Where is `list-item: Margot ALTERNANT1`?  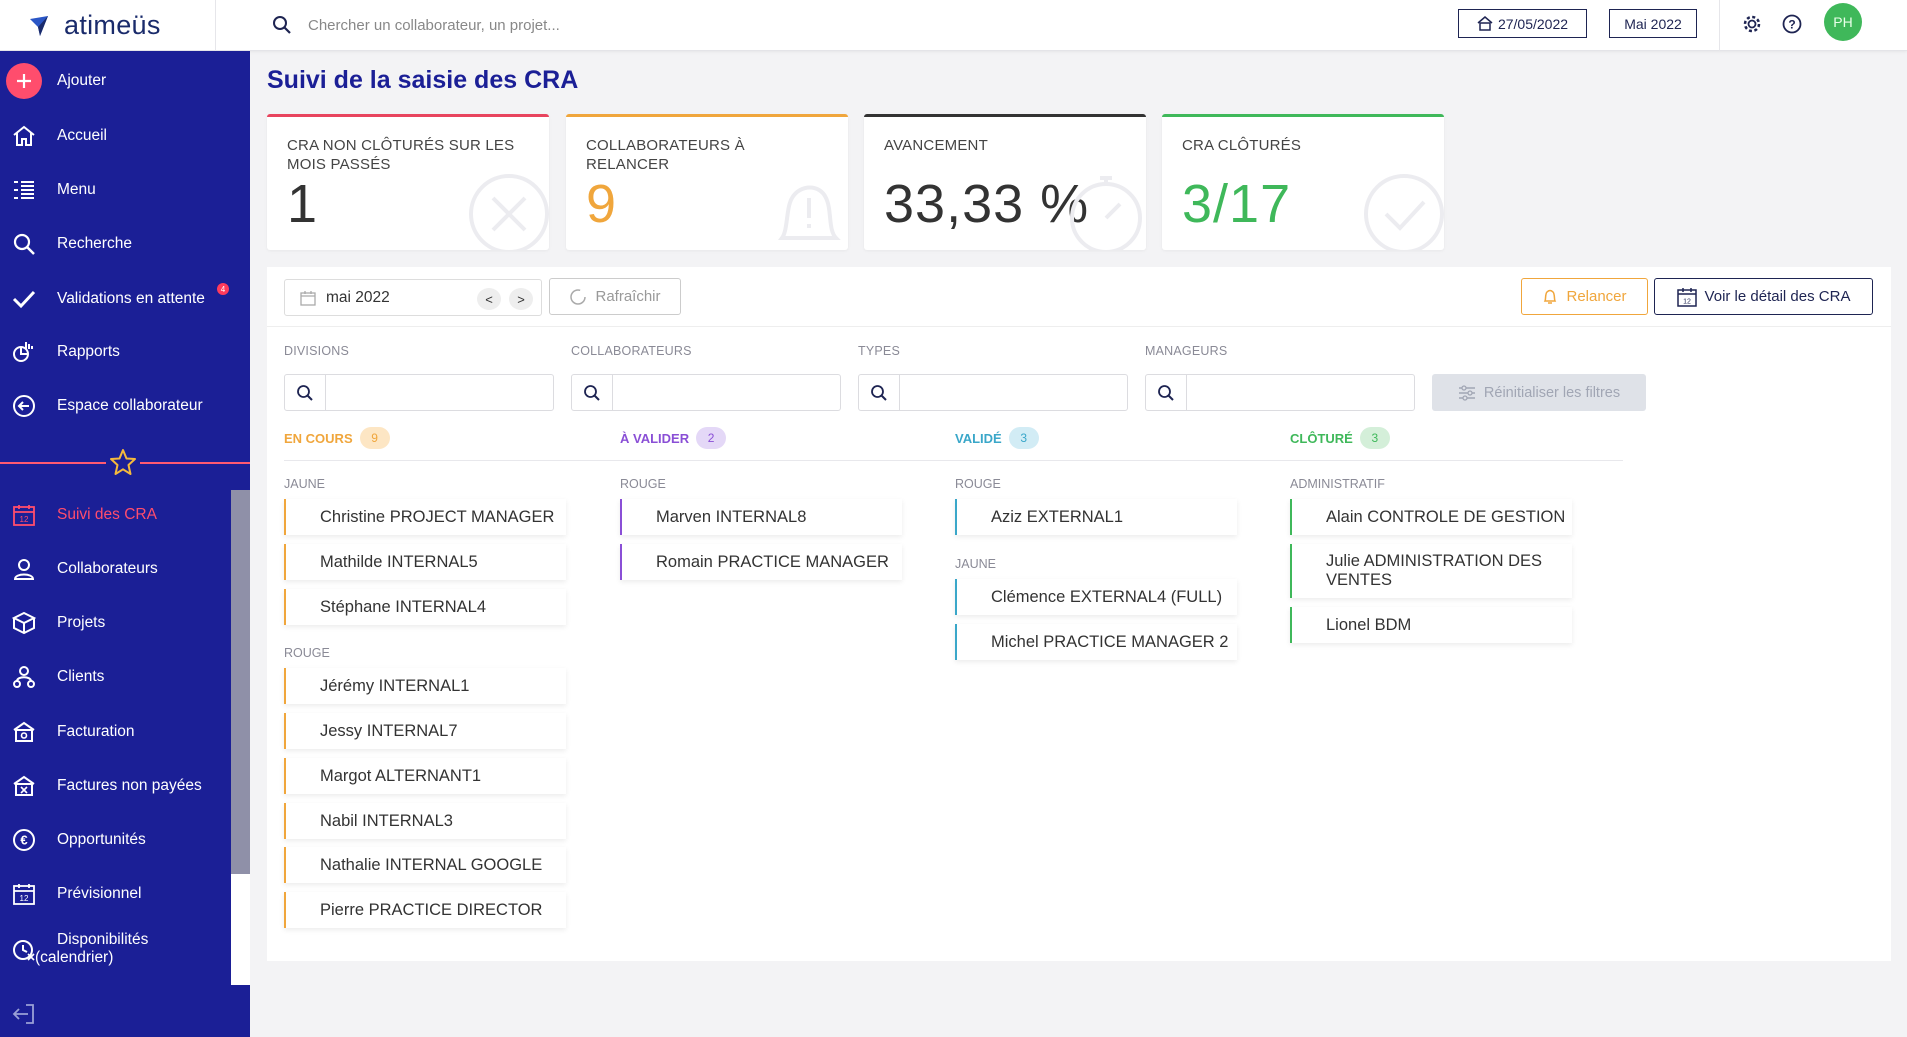
list-item: Margot ALTERNANT1 is located at coordinates (425, 776).